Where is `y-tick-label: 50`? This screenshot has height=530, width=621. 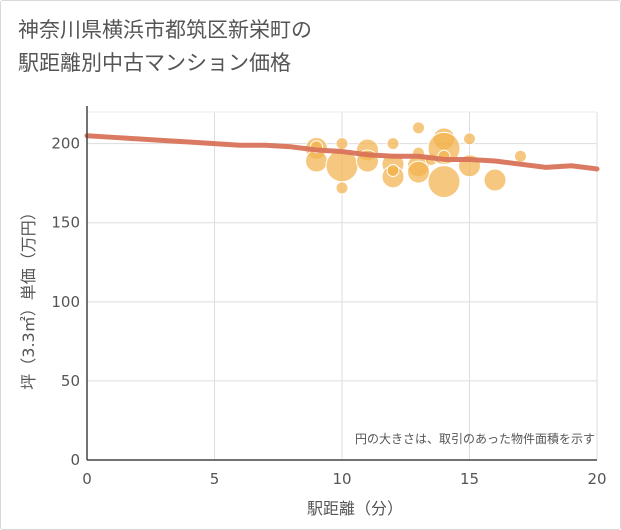
y-tick-label: 50 is located at coordinates (70, 381).